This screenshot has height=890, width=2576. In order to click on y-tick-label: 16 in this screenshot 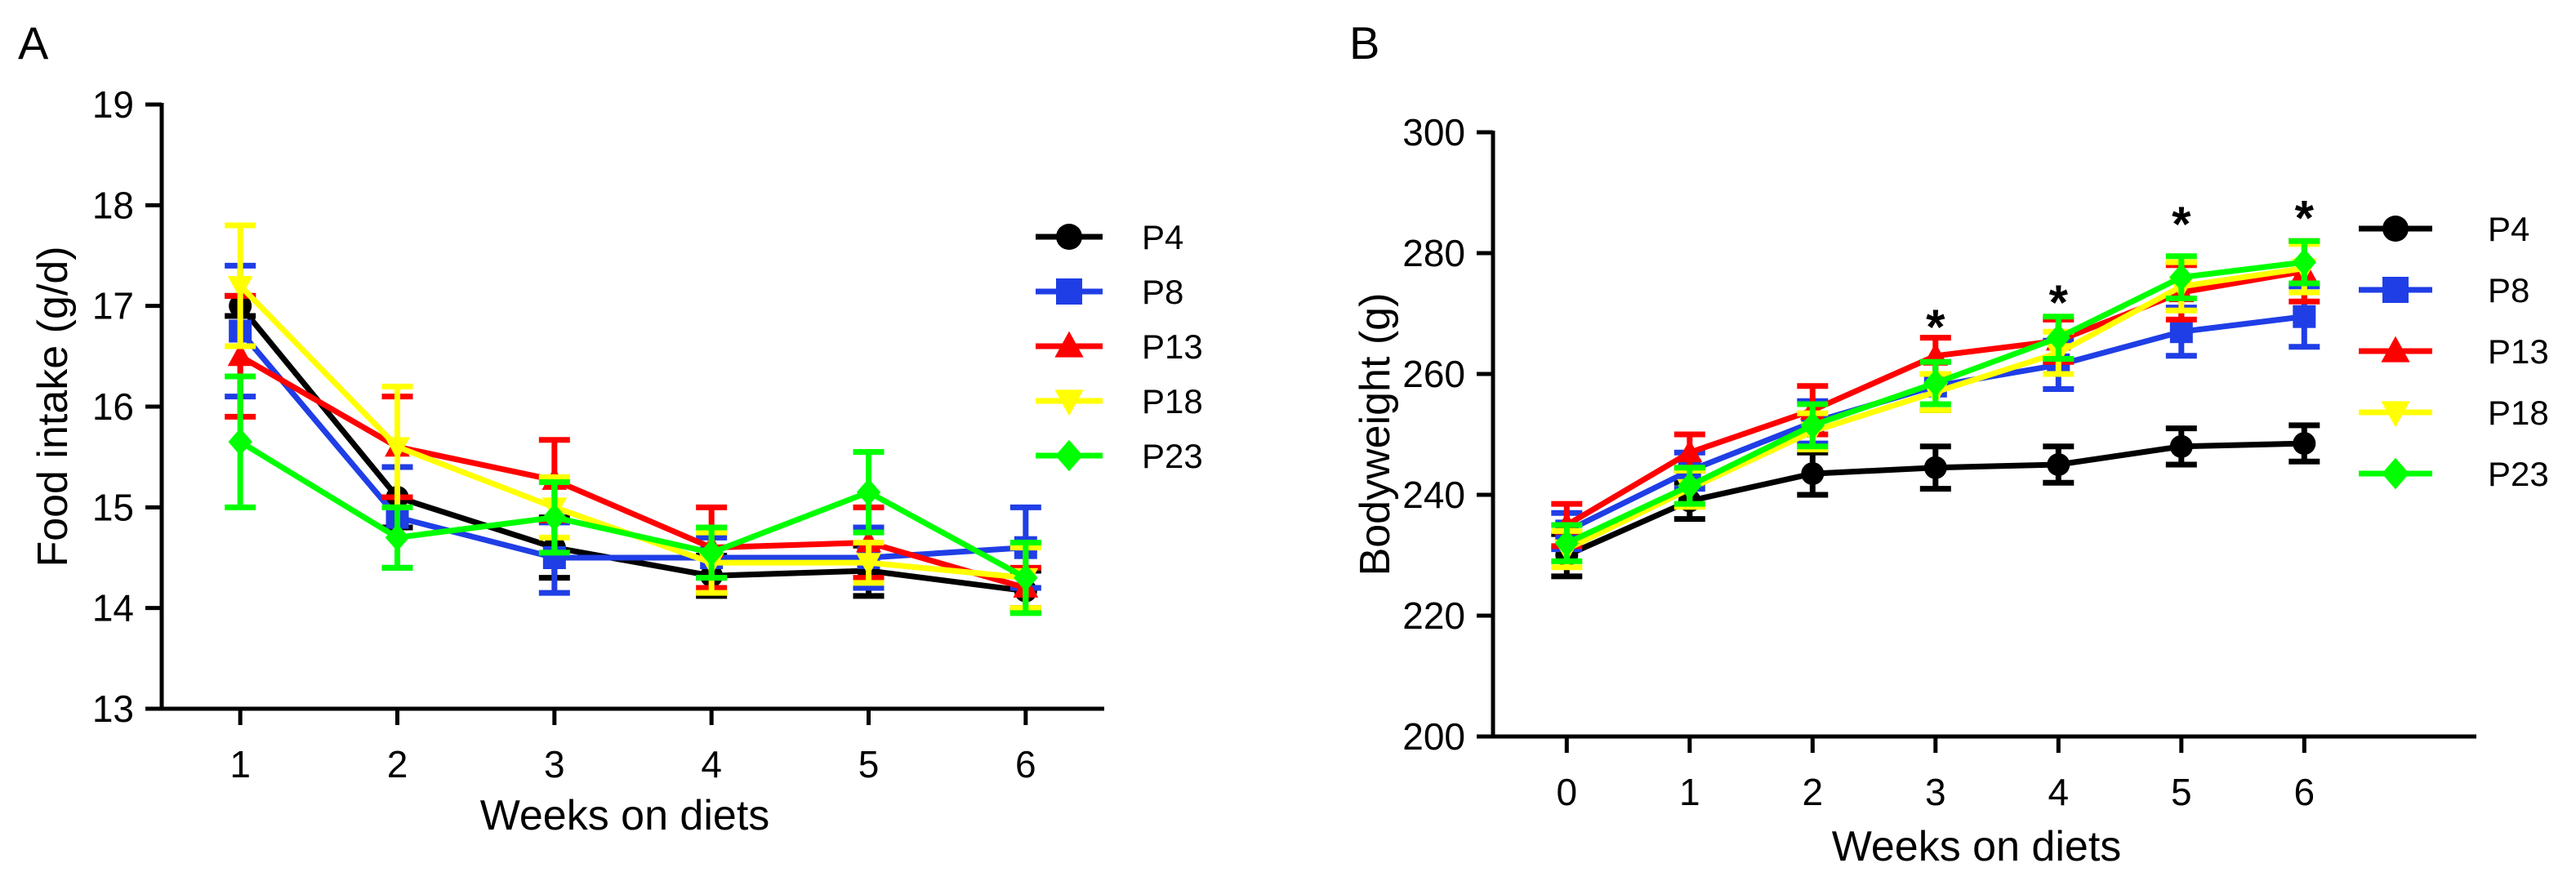, I will do `click(113, 406)`.